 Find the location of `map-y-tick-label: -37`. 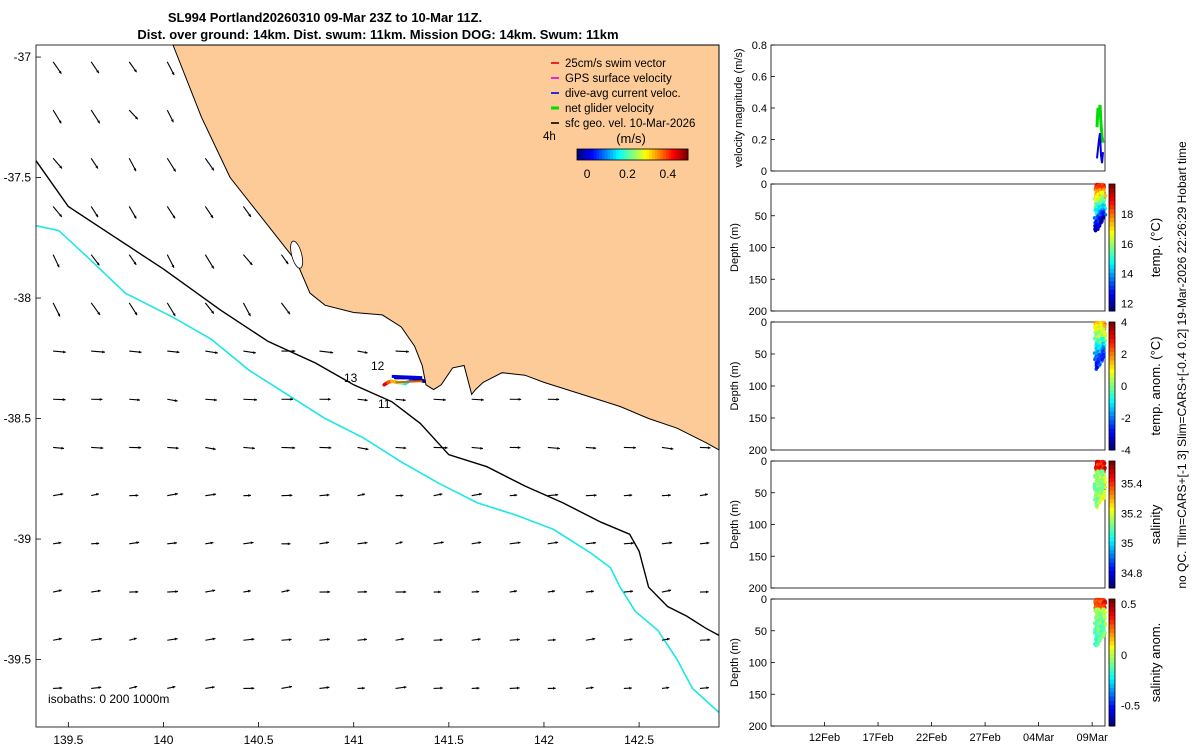

map-y-tick-label: -37 is located at coordinates (23, 57).